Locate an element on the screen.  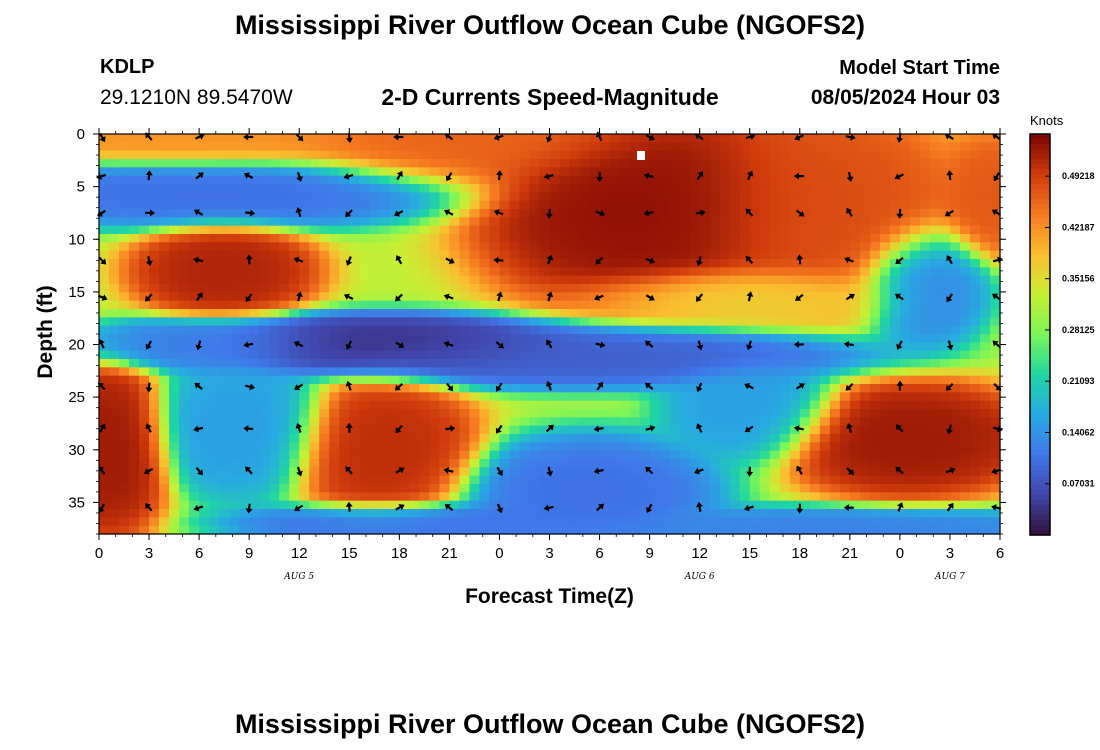
model-start-label: Model Start Time is located at coordinates (919, 68).